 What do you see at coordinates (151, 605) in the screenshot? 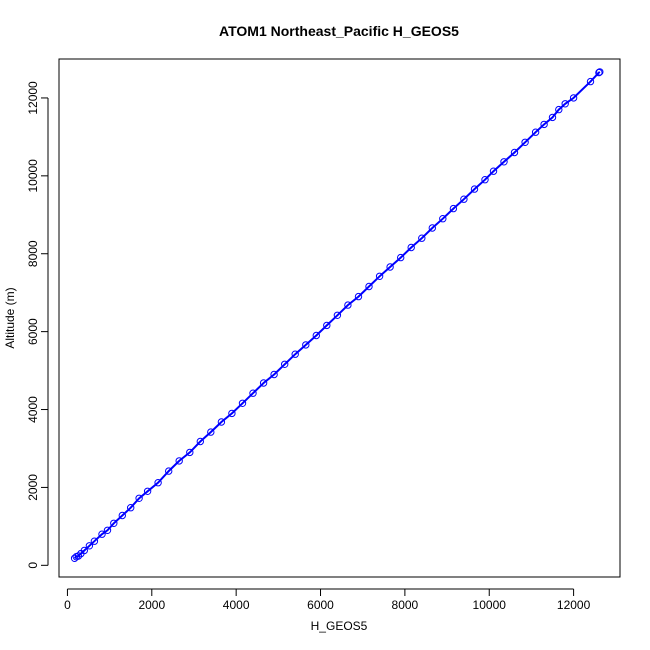
I see `x-tick-label: 2000` at bounding box center [151, 605].